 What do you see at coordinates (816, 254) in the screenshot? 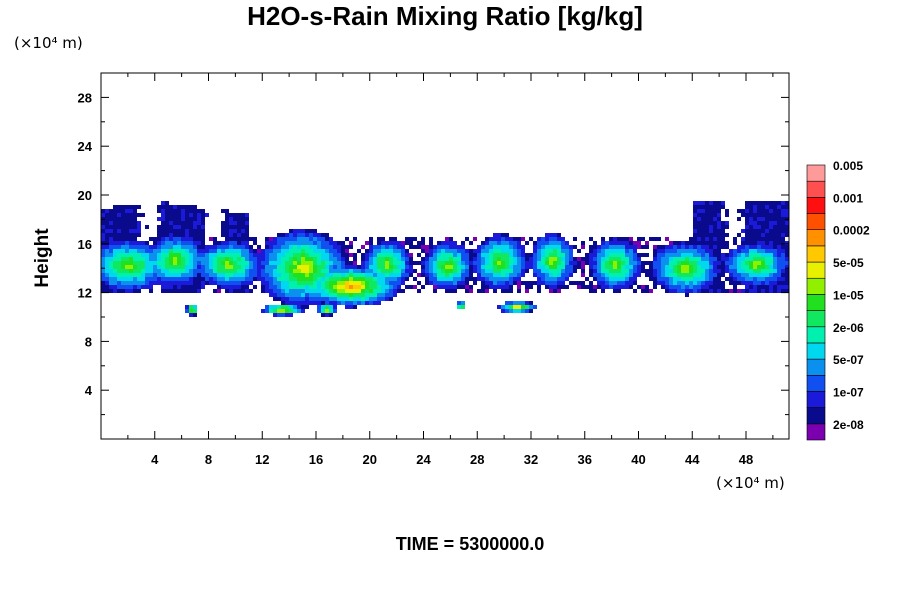
I see `colorbar-swatch` at bounding box center [816, 254].